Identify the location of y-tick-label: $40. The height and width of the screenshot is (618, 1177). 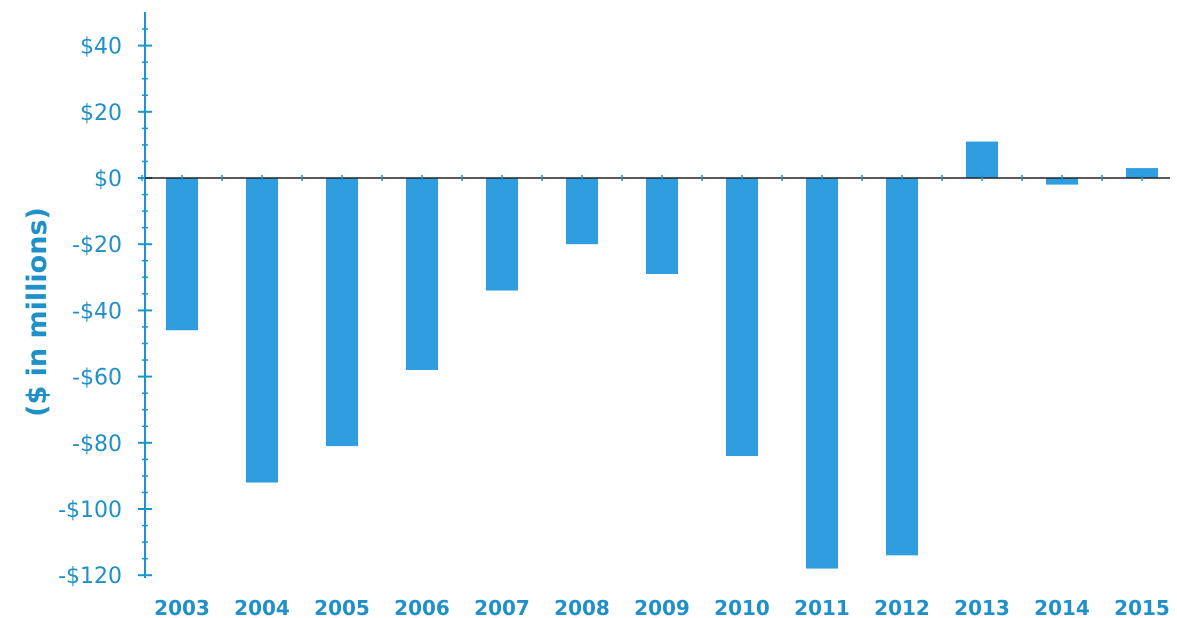
(101, 47).